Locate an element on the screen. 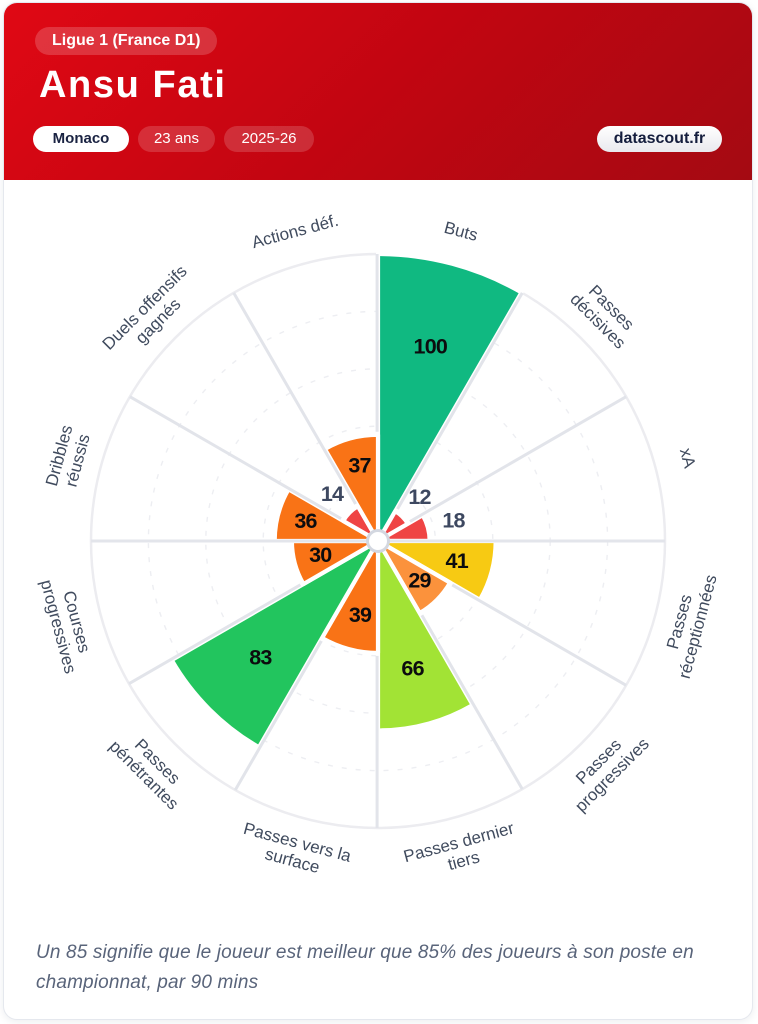 The height and width of the screenshot is (1024, 758). svg-text: Passesprogressives is located at coordinates (605, 768).